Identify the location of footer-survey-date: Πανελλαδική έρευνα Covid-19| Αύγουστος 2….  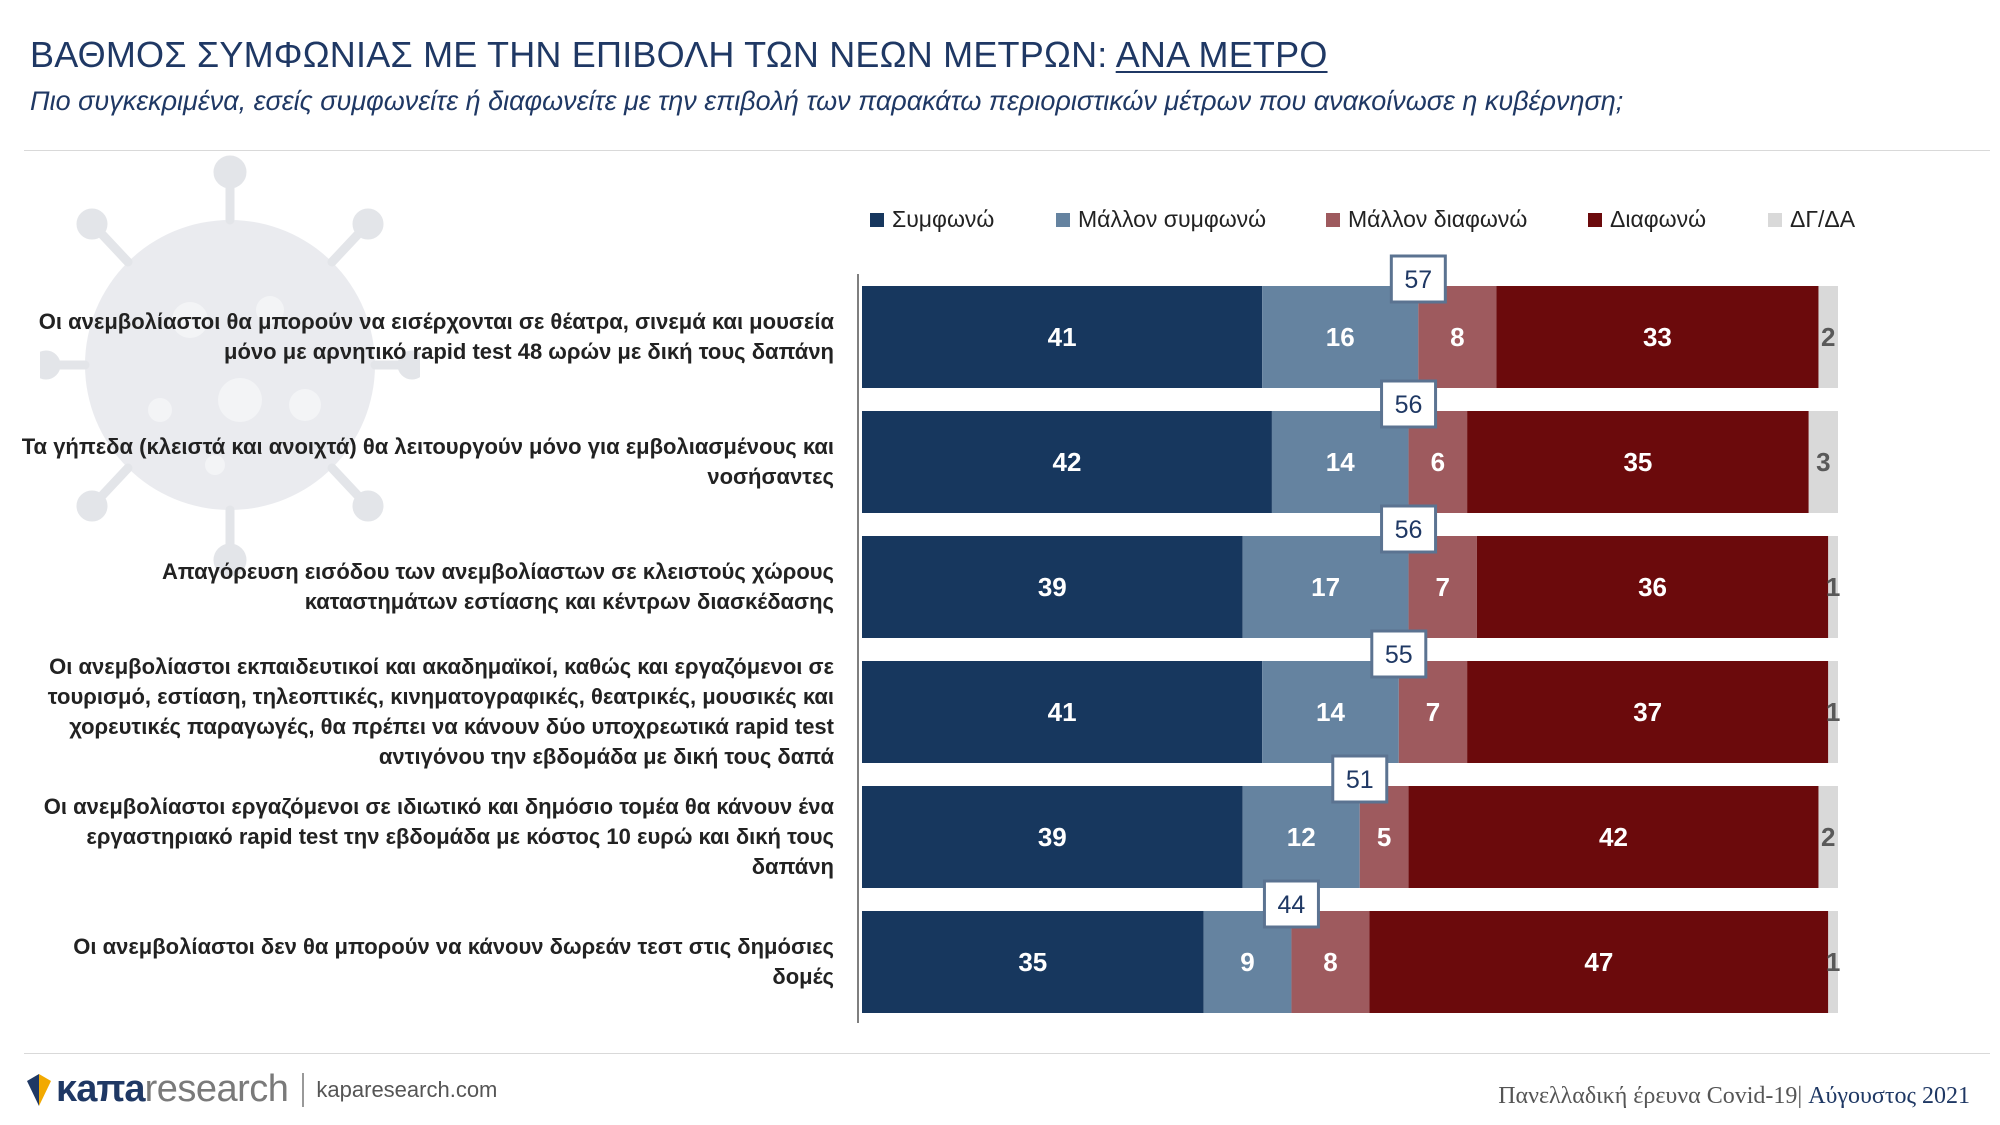
(1734, 1096).